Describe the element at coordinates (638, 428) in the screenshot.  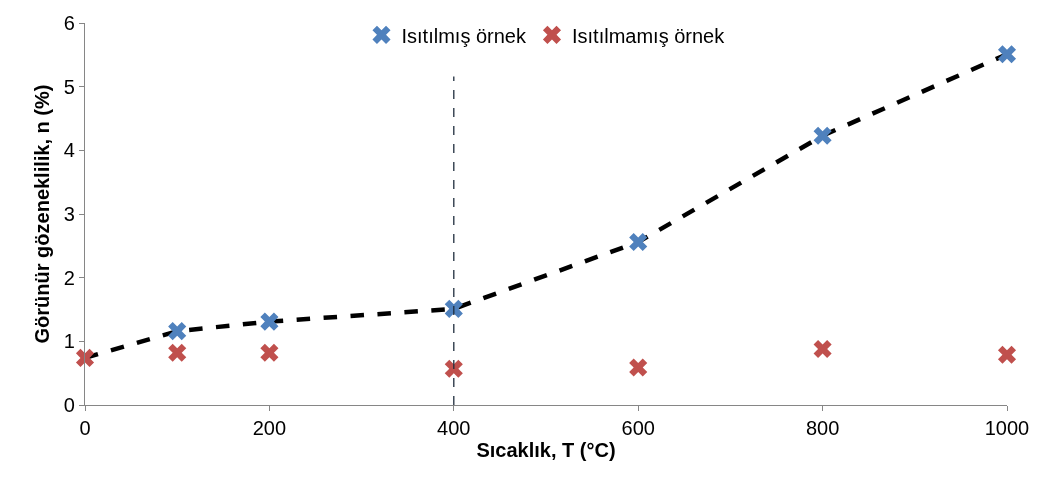
I see `x-tick-label: 600` at that location.